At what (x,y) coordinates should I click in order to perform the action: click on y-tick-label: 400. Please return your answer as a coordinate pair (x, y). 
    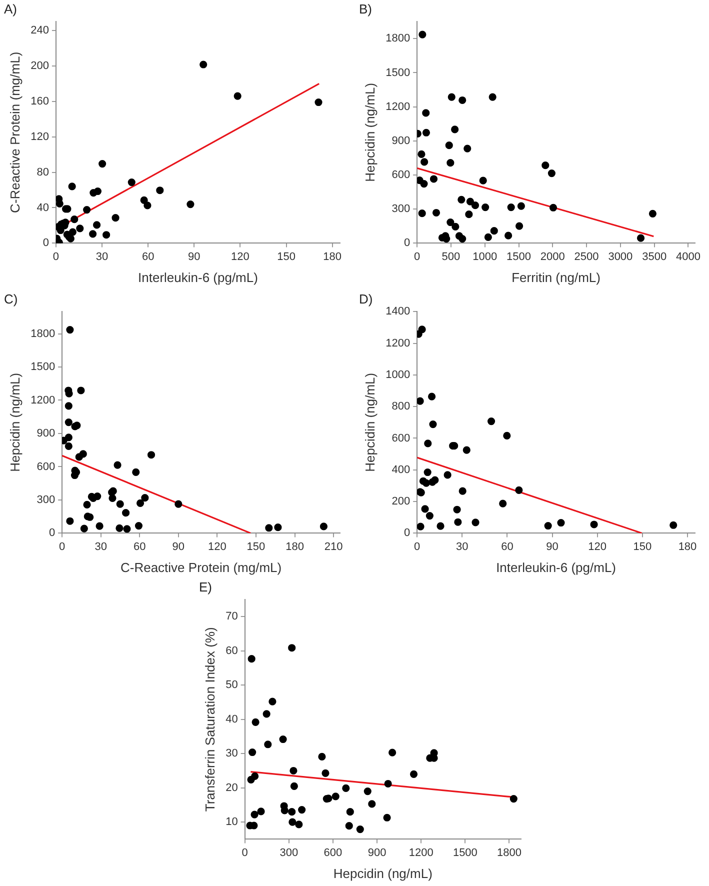
    Looking at the image, I should click on (401, 470).